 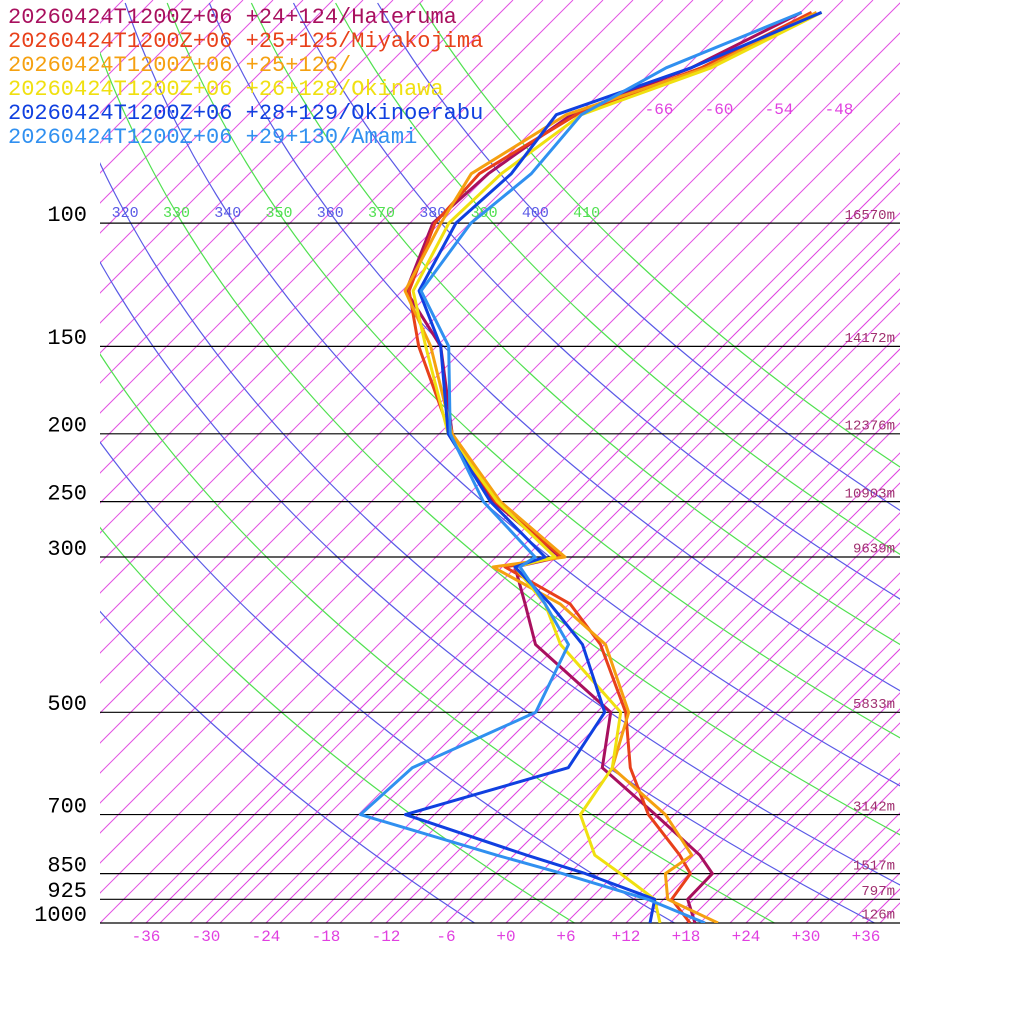 I want to click on x-tick-label: +18, so click(x=686, y=937).